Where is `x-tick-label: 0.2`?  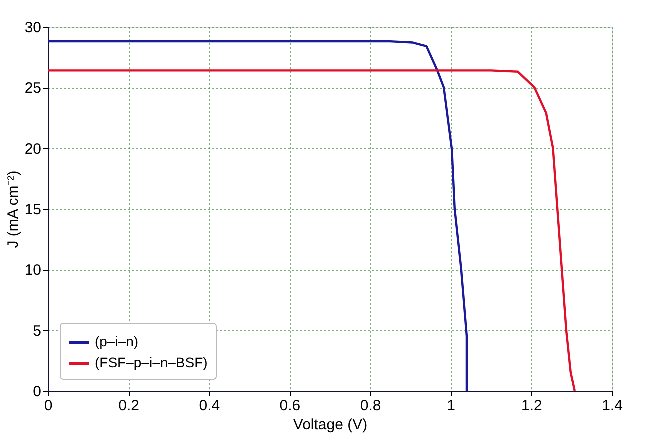
x-tick-label: 0.2 is located at coordinates (129, 406).